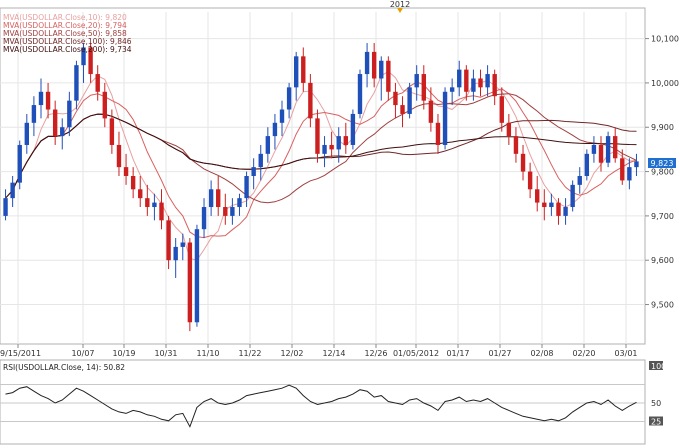 The image size is (680, 448). Describe the element at coordinates (541, 353) in the screenshot. I see `x-tick-label: 02/08` at that location.